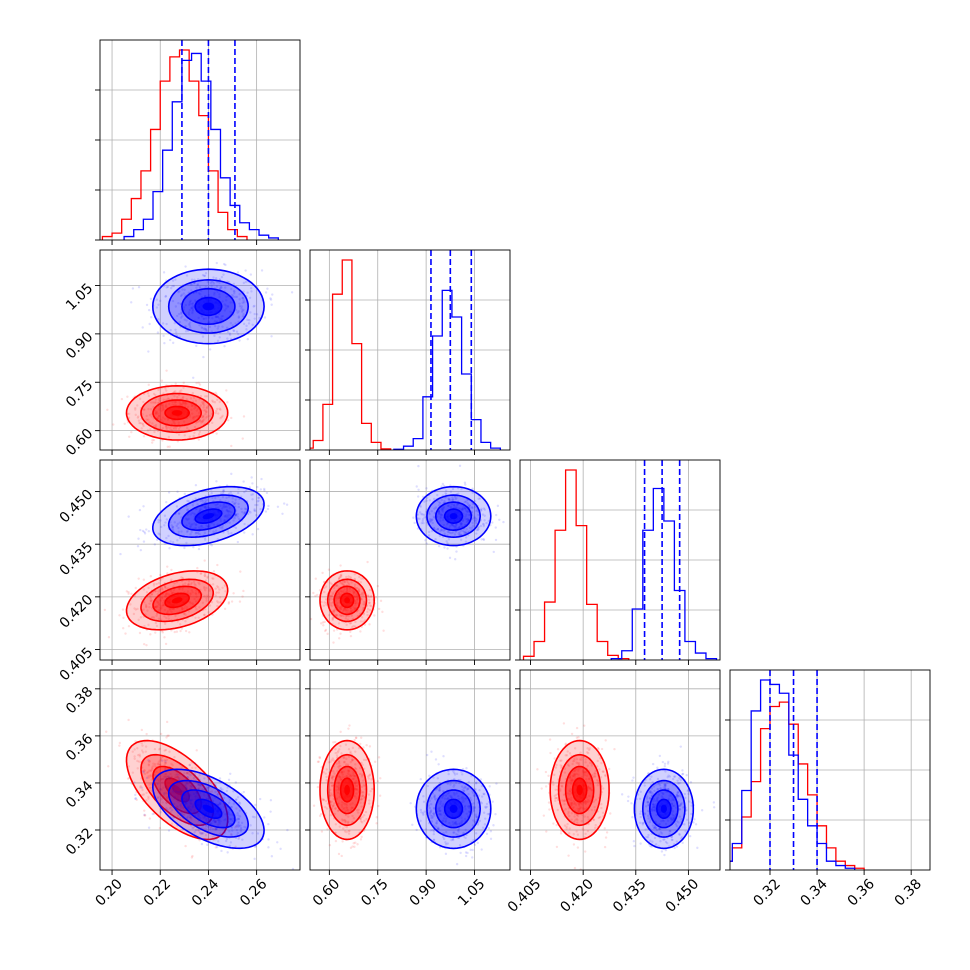  Describe the element at coordinates (579, 790) in the screenshot. I see `red-contour` at that location.